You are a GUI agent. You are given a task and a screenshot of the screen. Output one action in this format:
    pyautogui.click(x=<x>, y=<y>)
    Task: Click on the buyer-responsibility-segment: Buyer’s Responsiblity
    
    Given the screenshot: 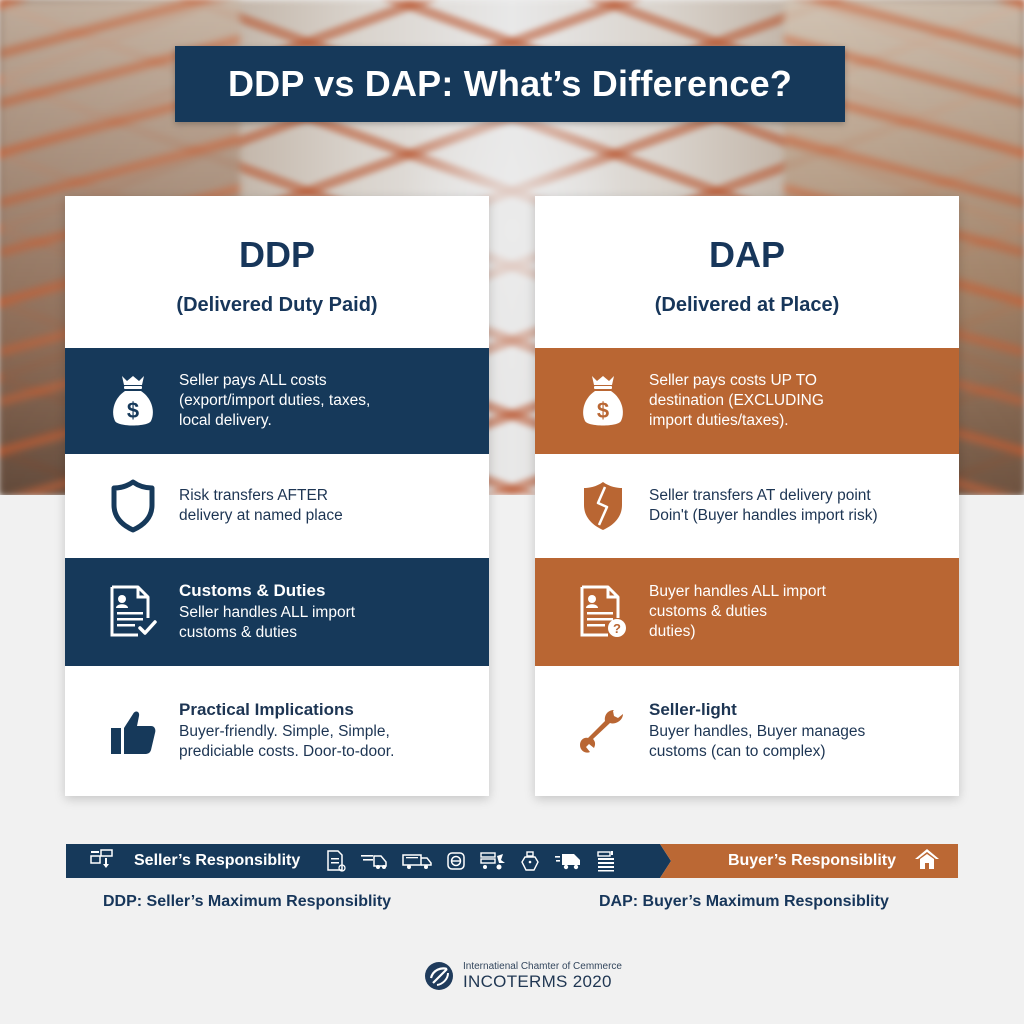 What is the action you would take?
    pyautogui.click(x=809, y=861)
    